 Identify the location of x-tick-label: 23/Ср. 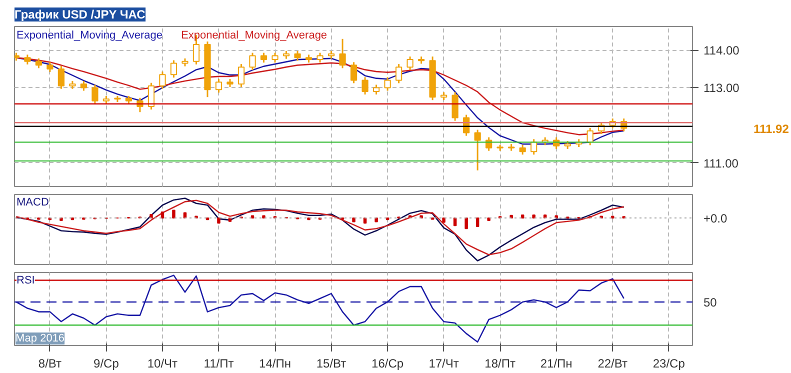
(669, 363).